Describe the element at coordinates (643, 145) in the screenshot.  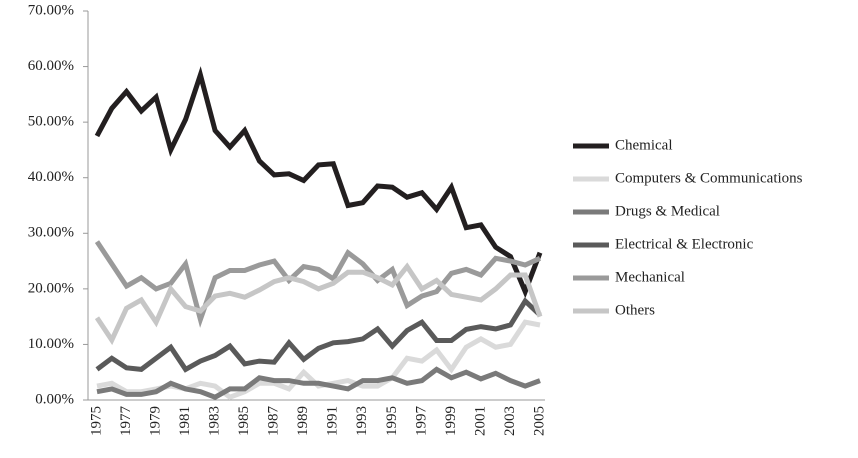
I see `legend-label: Chemical` at that location.